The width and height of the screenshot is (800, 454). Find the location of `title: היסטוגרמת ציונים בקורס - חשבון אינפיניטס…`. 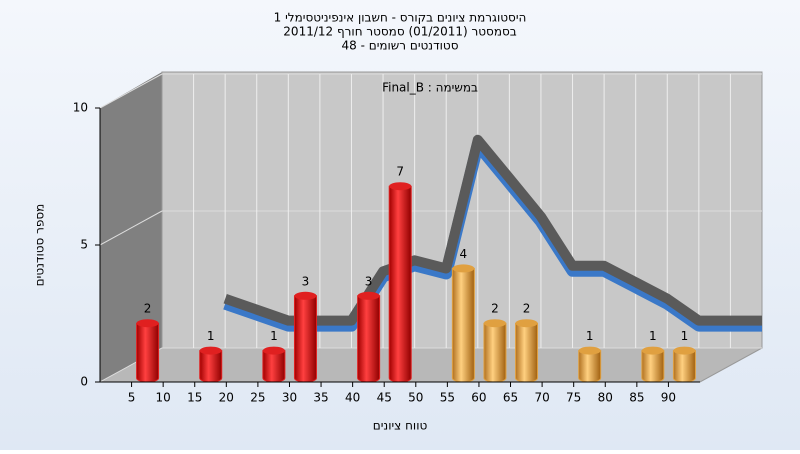

title: היסטוגרמת ציונים בקורס - חשבון אינפיניטס… is located at coordinates (400, 18).